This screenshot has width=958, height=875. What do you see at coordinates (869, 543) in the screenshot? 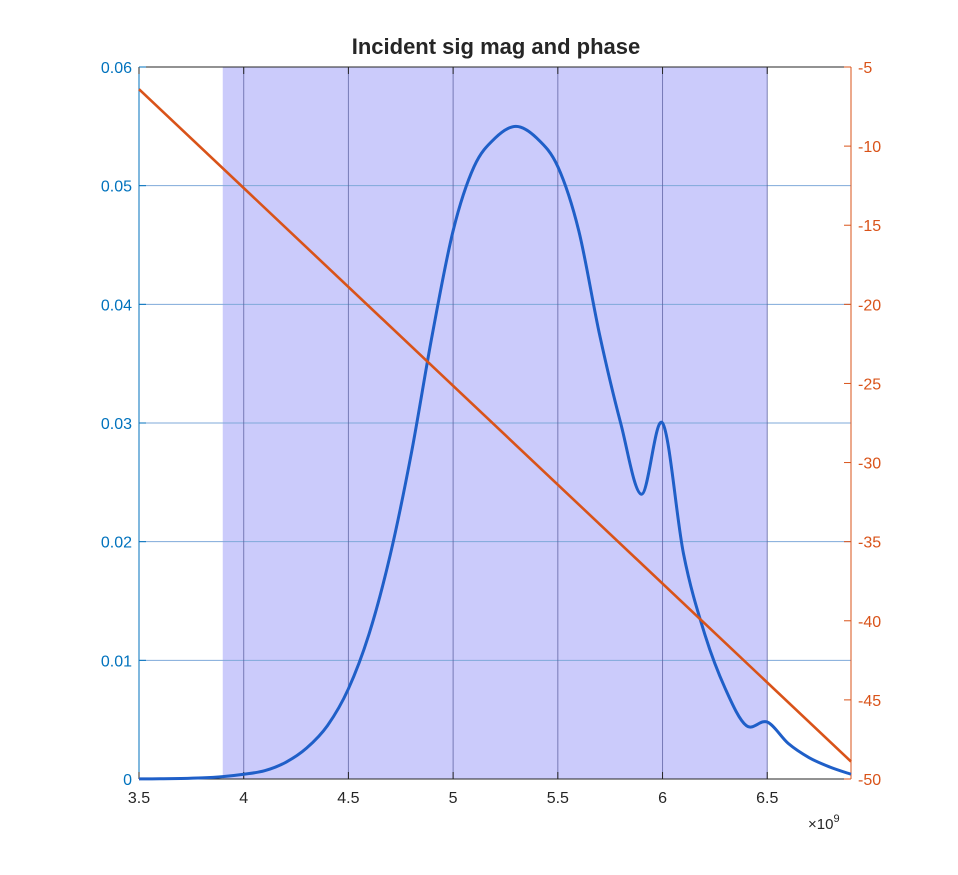
I see `right-y-tick-label: -35` at bounding box center [869, 543].